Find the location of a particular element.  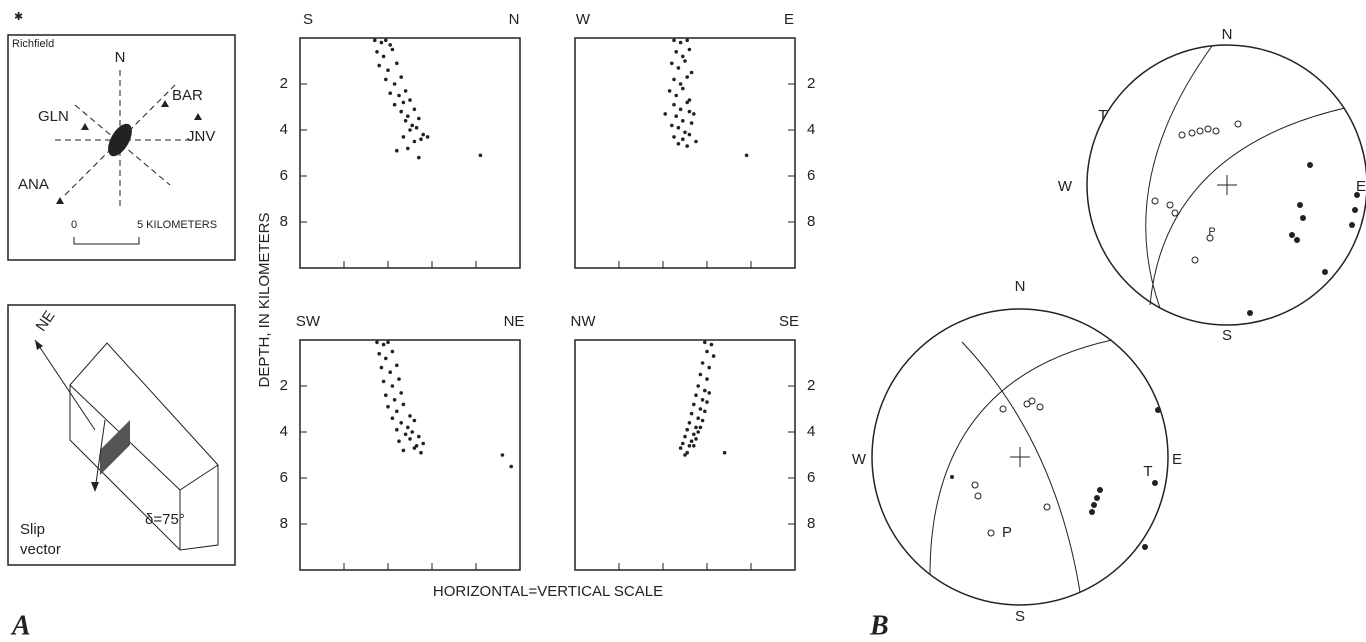

direction-label: NE is located at coordinates (46, 321).